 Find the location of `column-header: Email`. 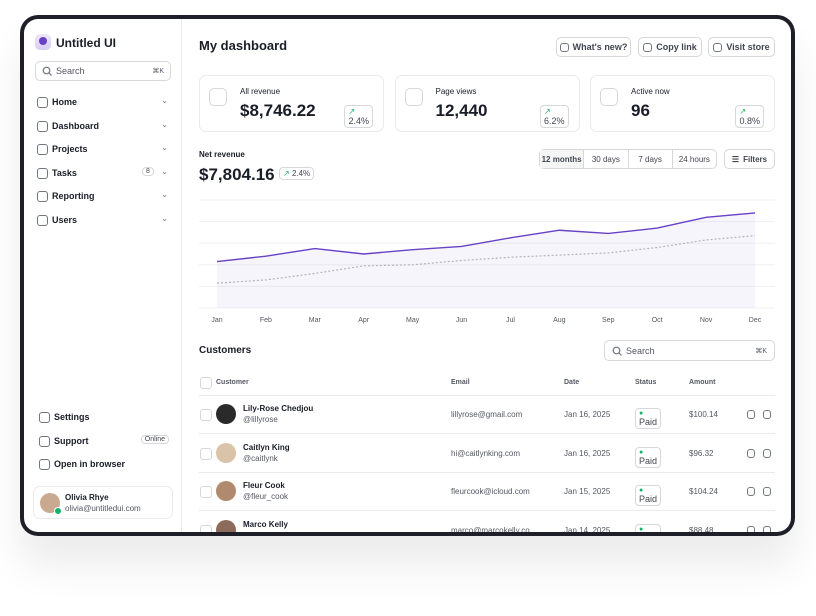

column-header: Email is located at coordinates (460, 382).